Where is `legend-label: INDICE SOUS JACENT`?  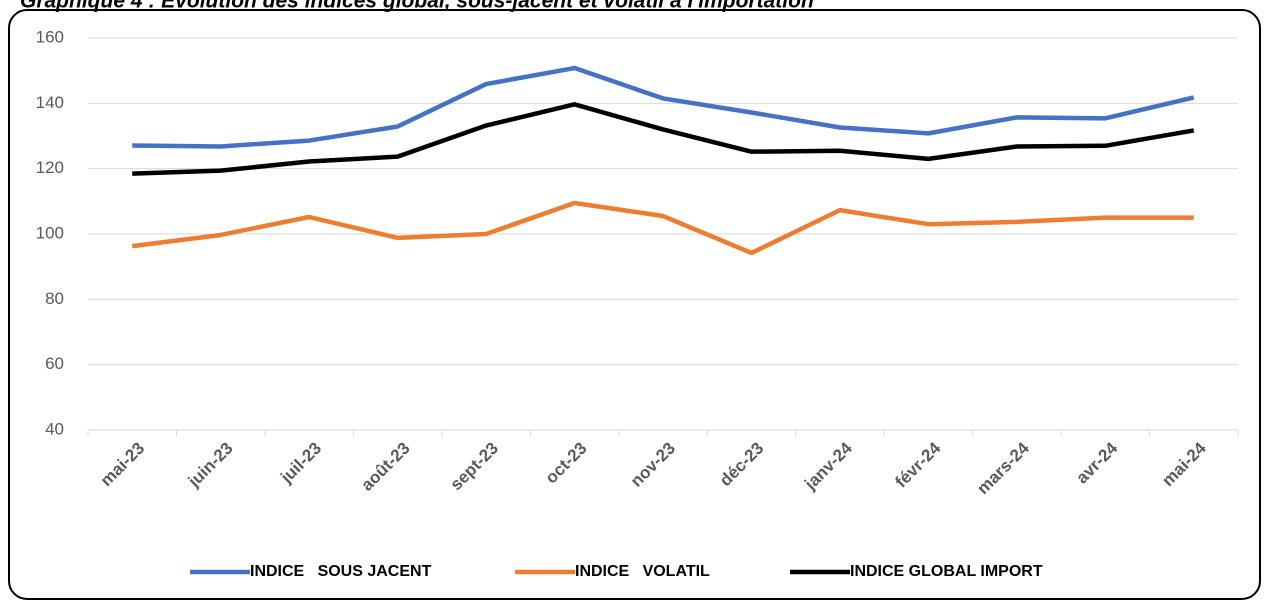 legend-label: INDICE SOUS JACENT is located at coordinates (341, 571).